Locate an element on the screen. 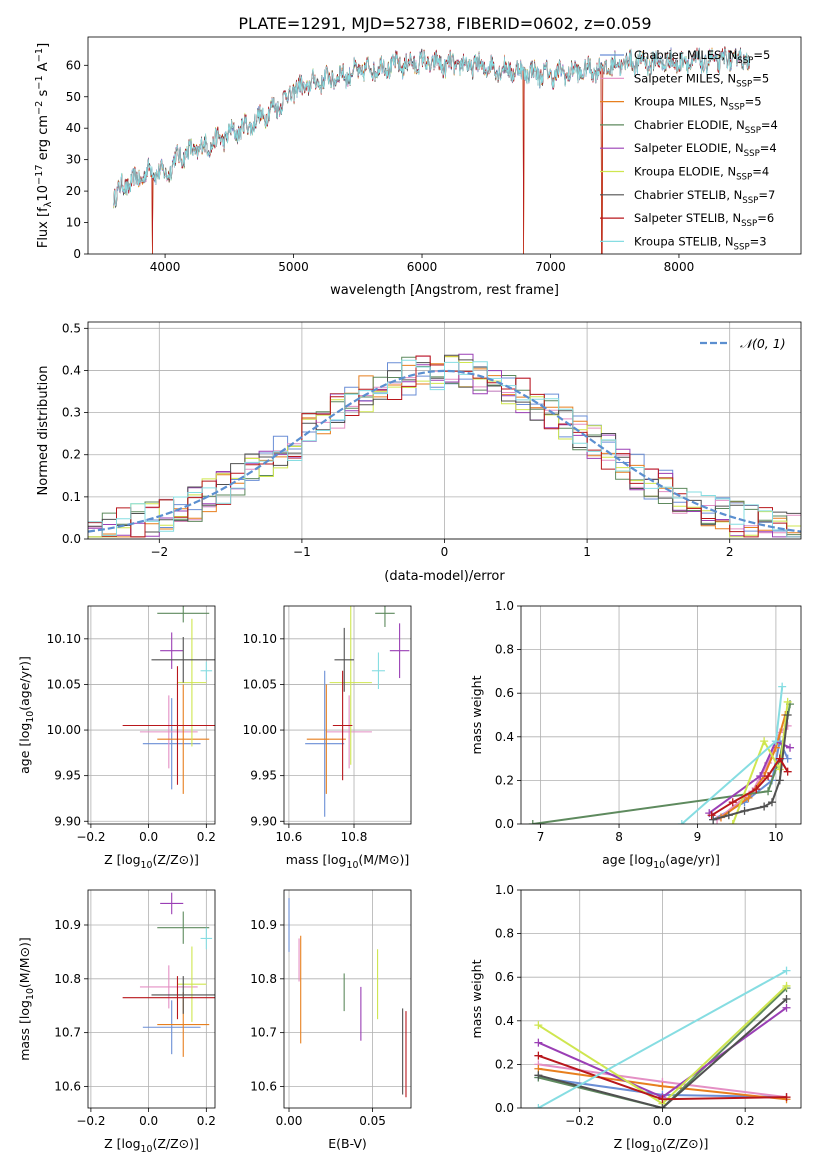  y-axis-label: Normed distribution is located at coordinates (43, 431).